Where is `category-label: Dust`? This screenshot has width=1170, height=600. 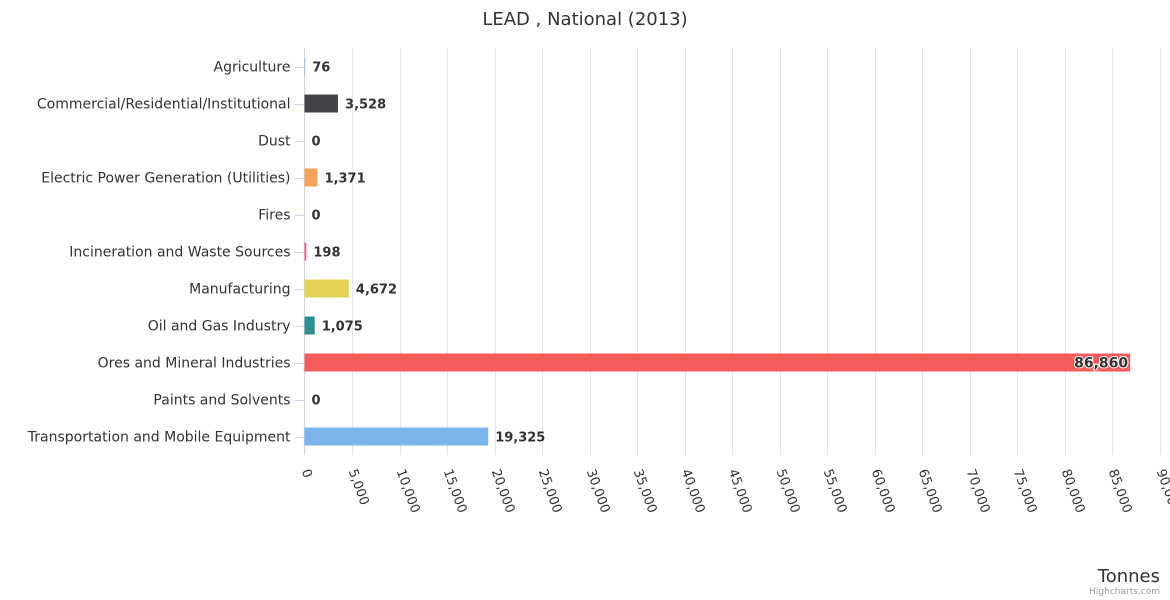
category-label: Dust is located at coordinates (274, 142).